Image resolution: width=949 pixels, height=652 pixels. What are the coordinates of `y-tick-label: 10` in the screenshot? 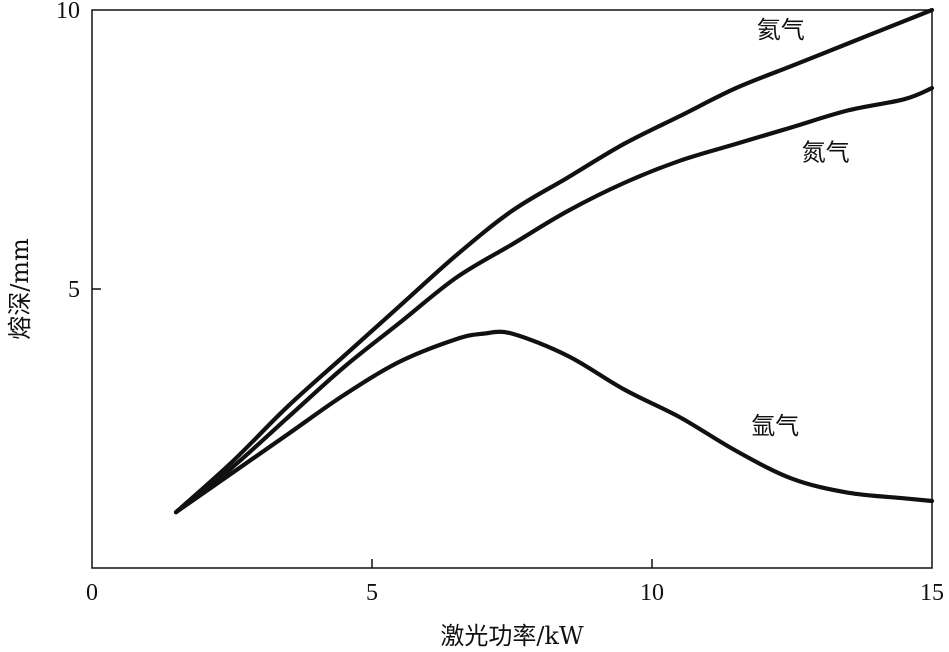 It's located at (68, 12).